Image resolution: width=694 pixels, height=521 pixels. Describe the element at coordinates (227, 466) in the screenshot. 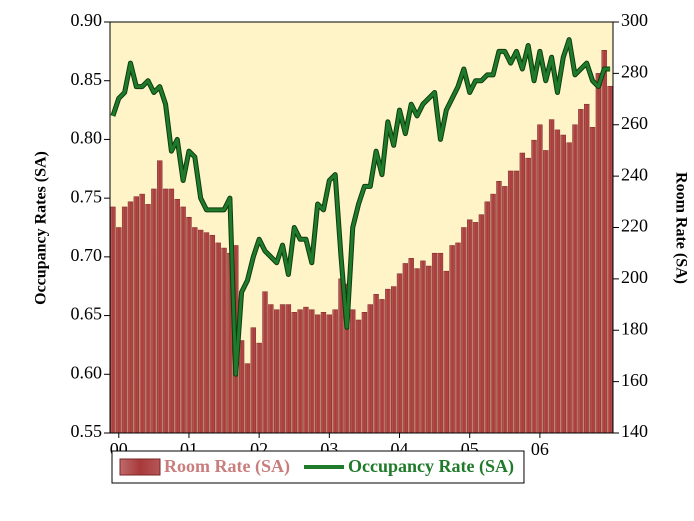

I see `legend-label: Room Rate (SA)` at that location.